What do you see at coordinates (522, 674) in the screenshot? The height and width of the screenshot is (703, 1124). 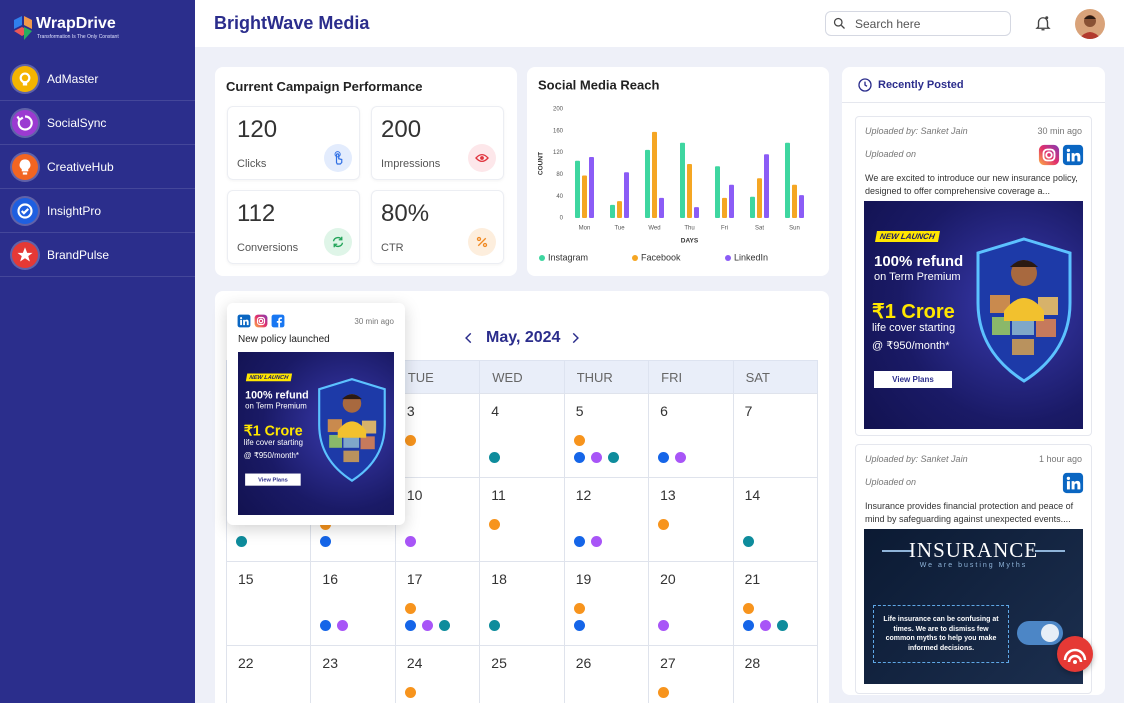 I see `calendar-day: 25` at bounding box center [522, 674].